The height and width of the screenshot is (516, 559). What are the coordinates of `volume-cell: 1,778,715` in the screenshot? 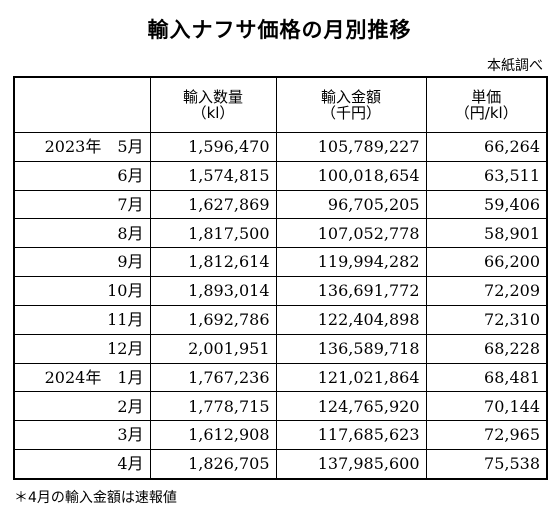 It's located at (213, 406).